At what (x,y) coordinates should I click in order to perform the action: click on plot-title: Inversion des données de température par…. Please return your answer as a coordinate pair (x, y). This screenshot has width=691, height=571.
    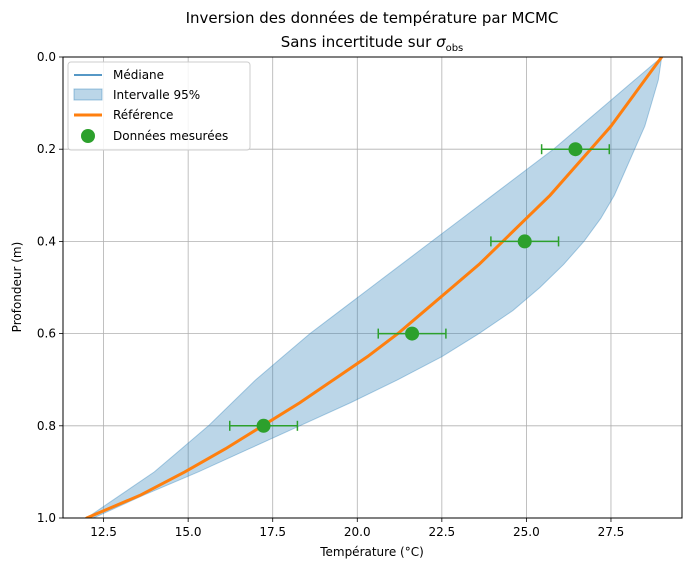
    Looking at the image, I should click on (372, 31).